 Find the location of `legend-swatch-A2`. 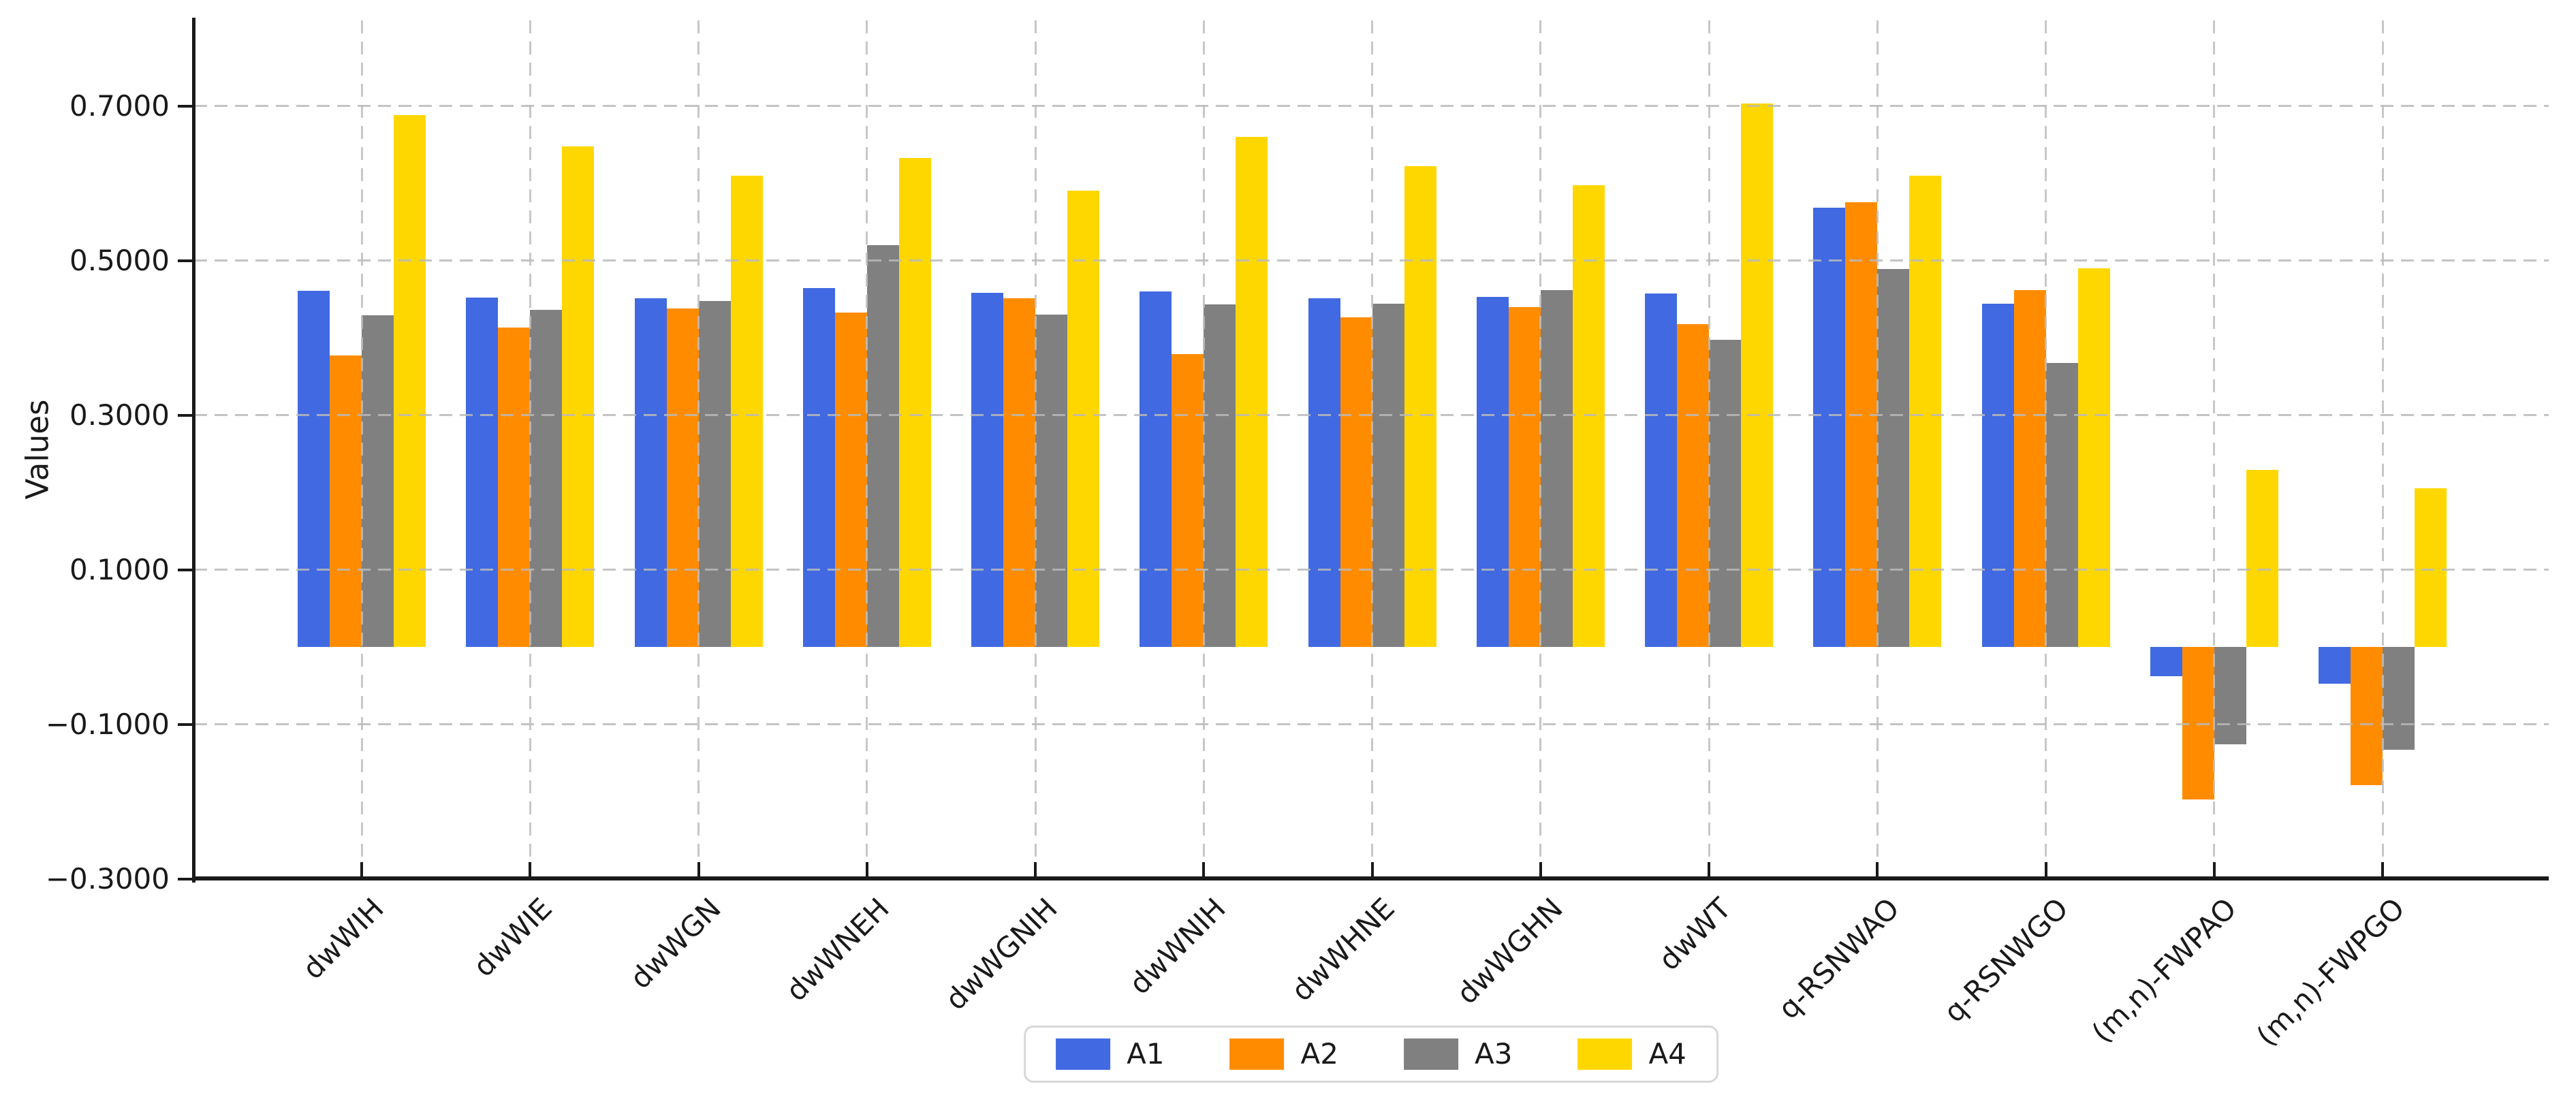

legend-swatch-A2 is located at coordinates (1257, 1054).